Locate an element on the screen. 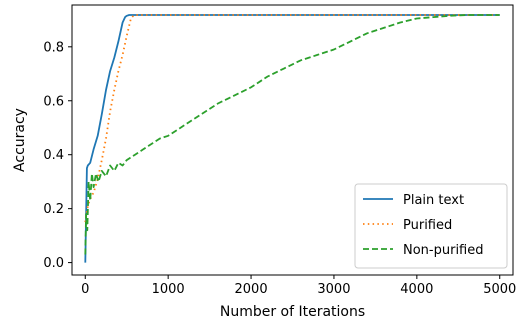 This screenshot has width=527, height=324. x-axis-label: Number of Iterations is located at coordinates (292, 312).